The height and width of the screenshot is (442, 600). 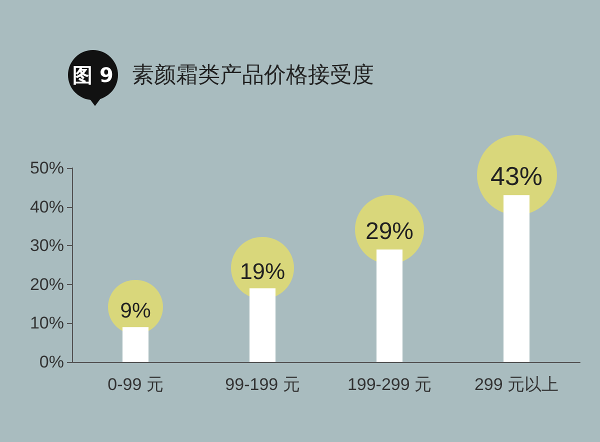 What do you see at coordinates (263, 271) in the screenshot?
I see `data-label: 19%` at bounding box center [263, 271].